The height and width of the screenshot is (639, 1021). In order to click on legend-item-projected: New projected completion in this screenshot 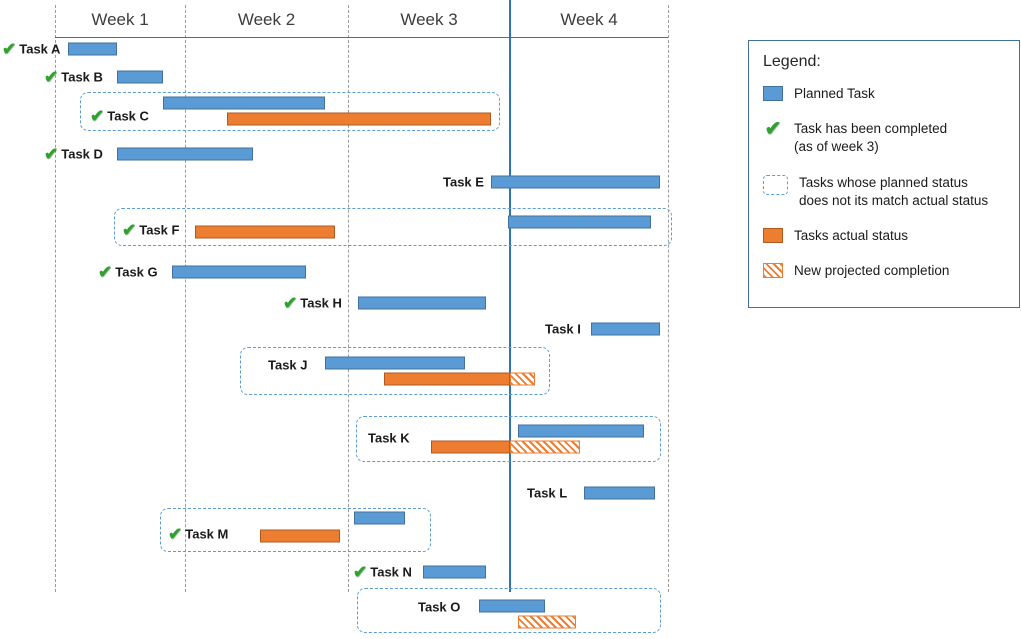, I will do `click(884, 271)`.